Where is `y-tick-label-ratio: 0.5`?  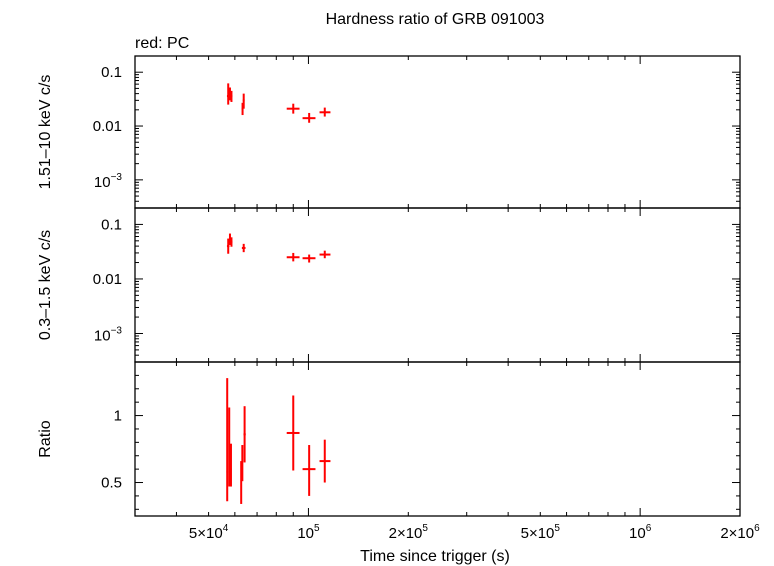 y-tick-label-ratio: 0.5 is located at coordinates (111, 483).